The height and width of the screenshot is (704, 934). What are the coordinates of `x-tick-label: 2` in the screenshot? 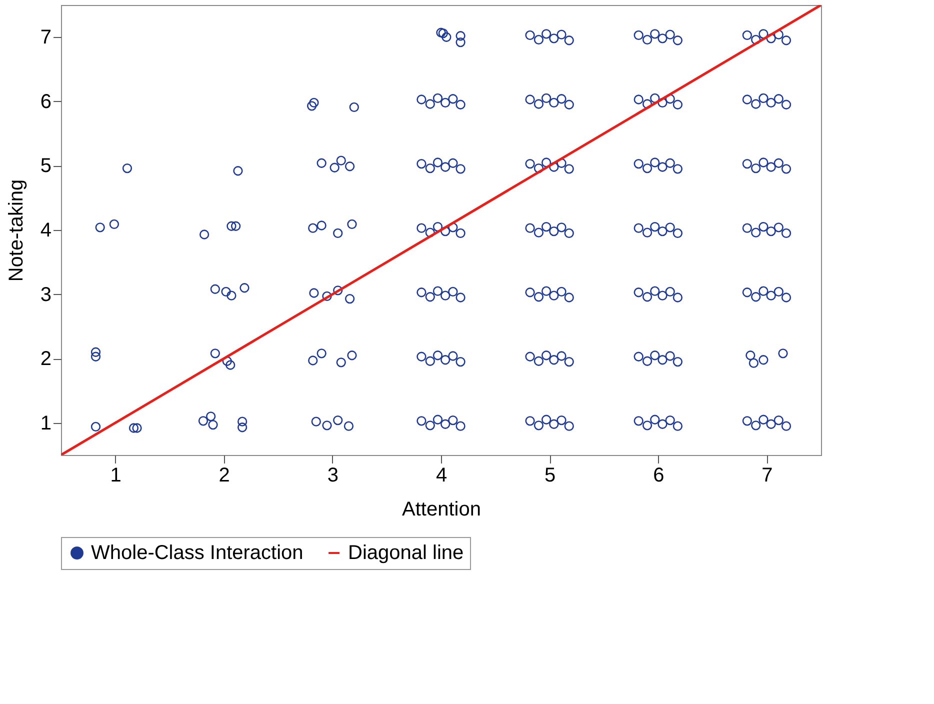 It's located at (224, 475).